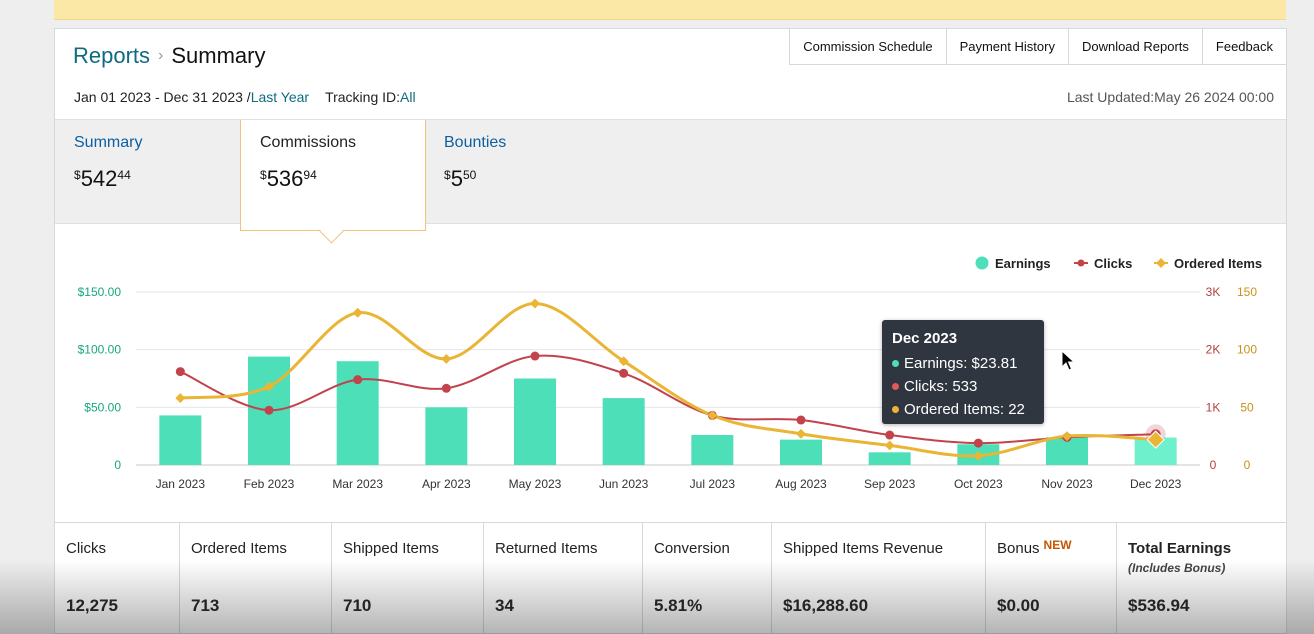 The width and height of the screenshot is (1314, 634). What do you see at coordinates (667, 399) in the screenshot?
I see `clicks-line` at bounding box center [667, 399].